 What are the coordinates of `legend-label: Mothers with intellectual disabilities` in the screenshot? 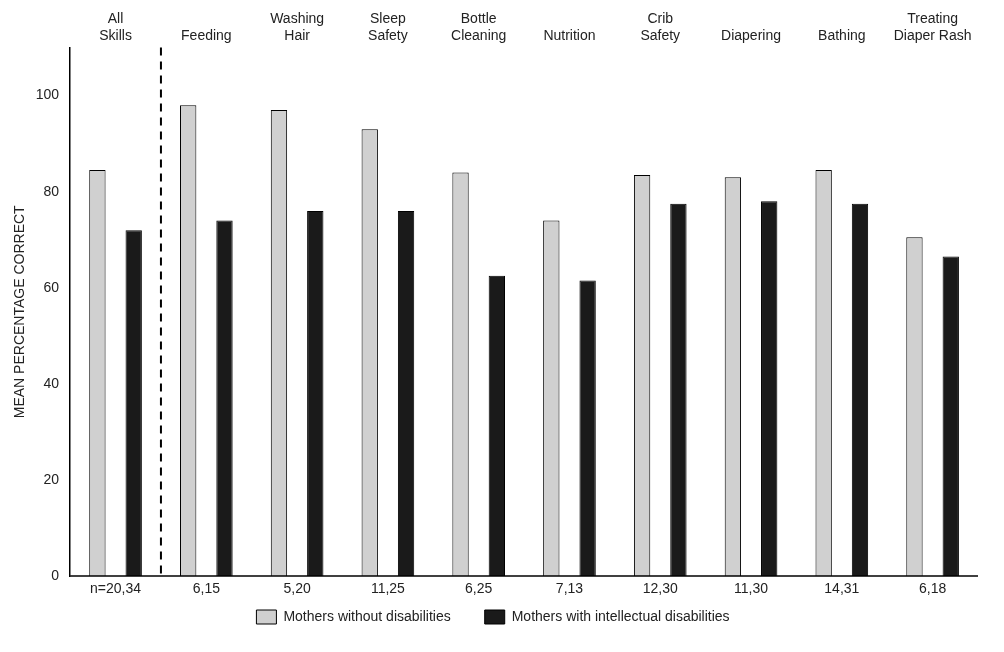 It's located at (620, 615).